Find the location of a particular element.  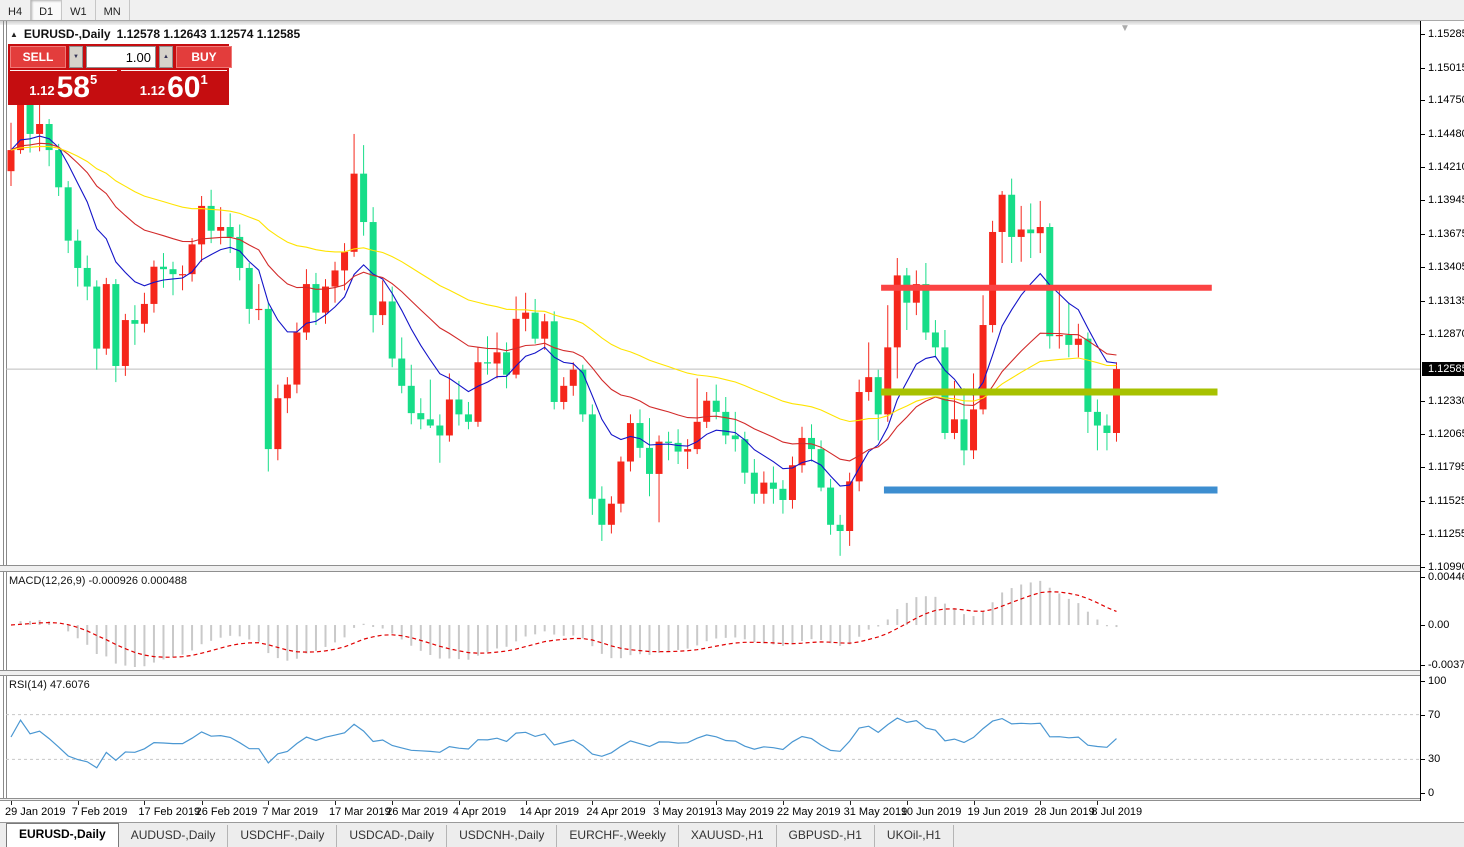

volume-increase-icon: ▲ is located at coordinates (166, 57).